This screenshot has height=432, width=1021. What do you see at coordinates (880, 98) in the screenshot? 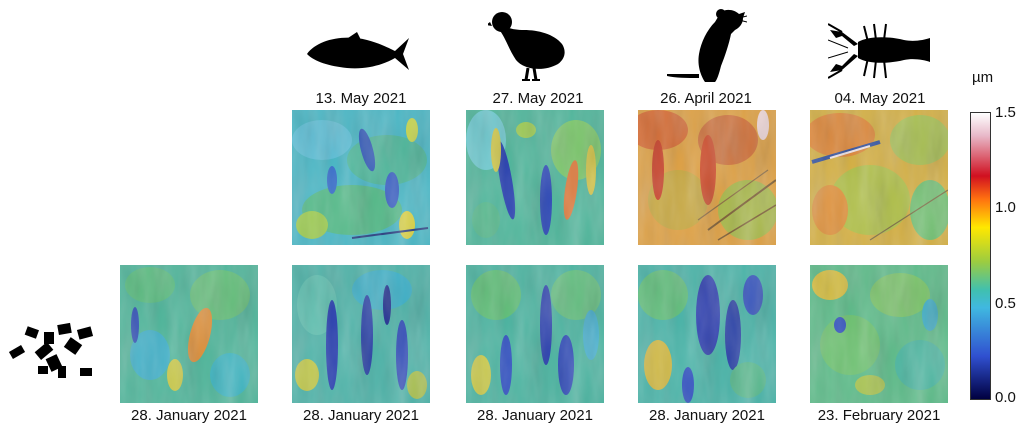
I see `top-label-crayfish: 04. May 2021` at bounding box center [880, 98].